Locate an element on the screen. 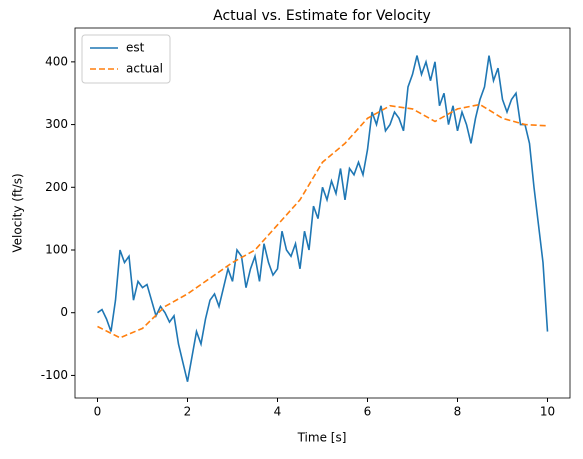  x-tick-label: 0 is located at coordinates (98, 412).